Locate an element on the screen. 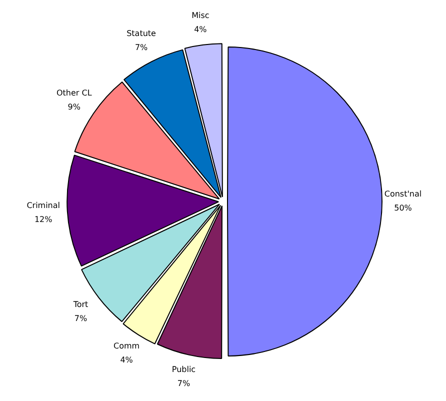  slice-label: Other CL is located at coordinates (74, 93).